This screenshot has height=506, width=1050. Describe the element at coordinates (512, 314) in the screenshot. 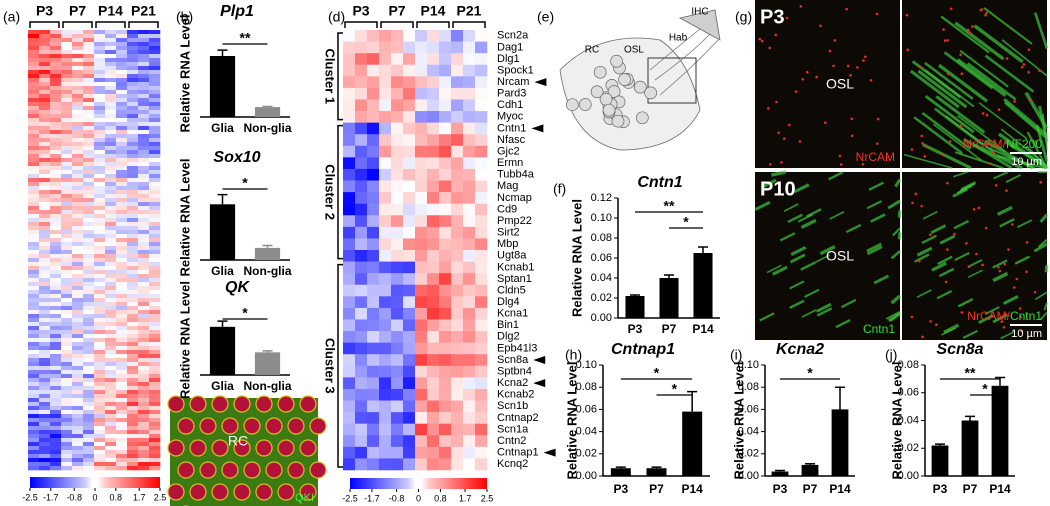

I see `gene-label: Kcna1` at that location.